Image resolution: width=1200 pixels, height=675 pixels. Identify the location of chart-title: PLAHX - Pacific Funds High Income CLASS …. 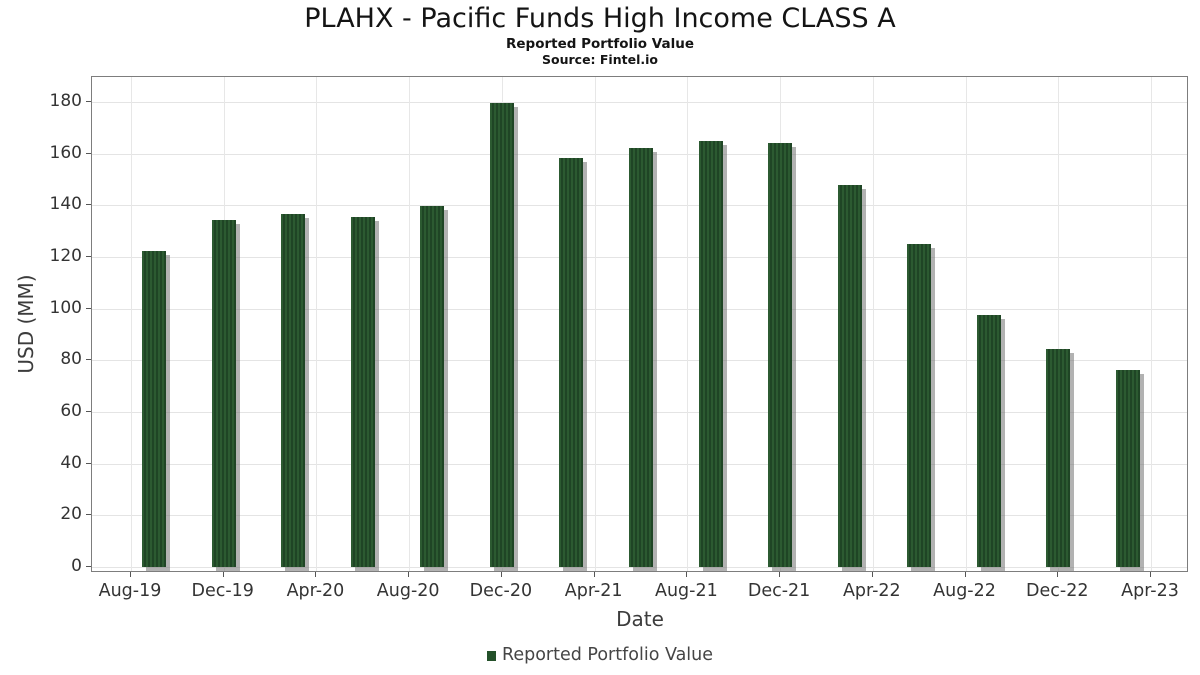
(600, 18).